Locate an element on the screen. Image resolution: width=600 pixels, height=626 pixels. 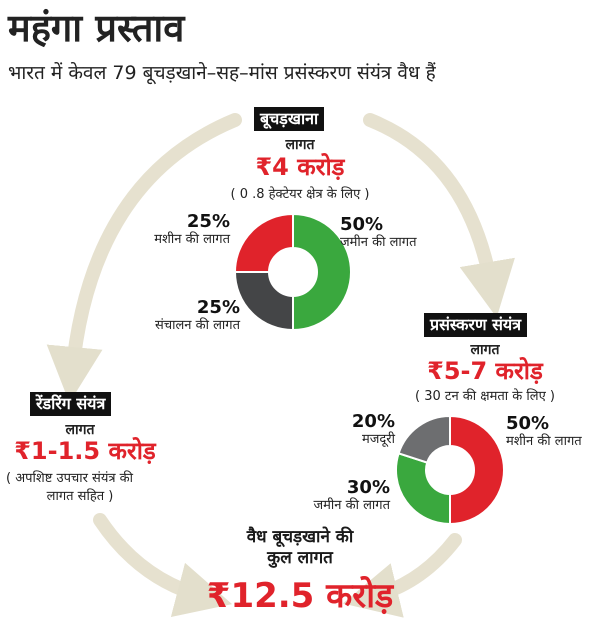
processing-label: प्रसंस्करण संयंत्र is located at coordinates (476, 325).